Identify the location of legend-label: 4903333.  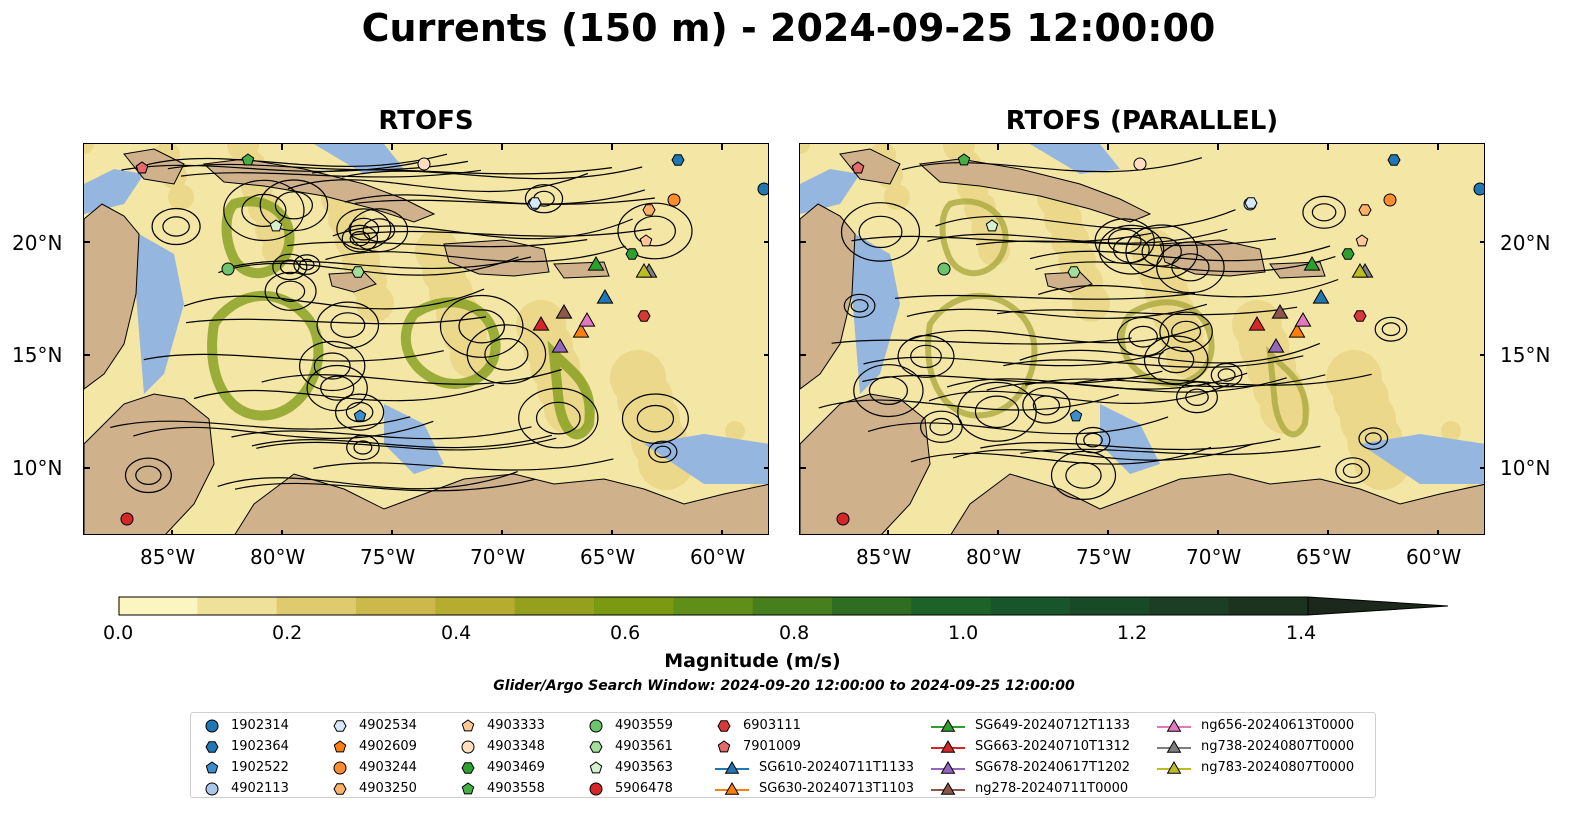
(516, 725).